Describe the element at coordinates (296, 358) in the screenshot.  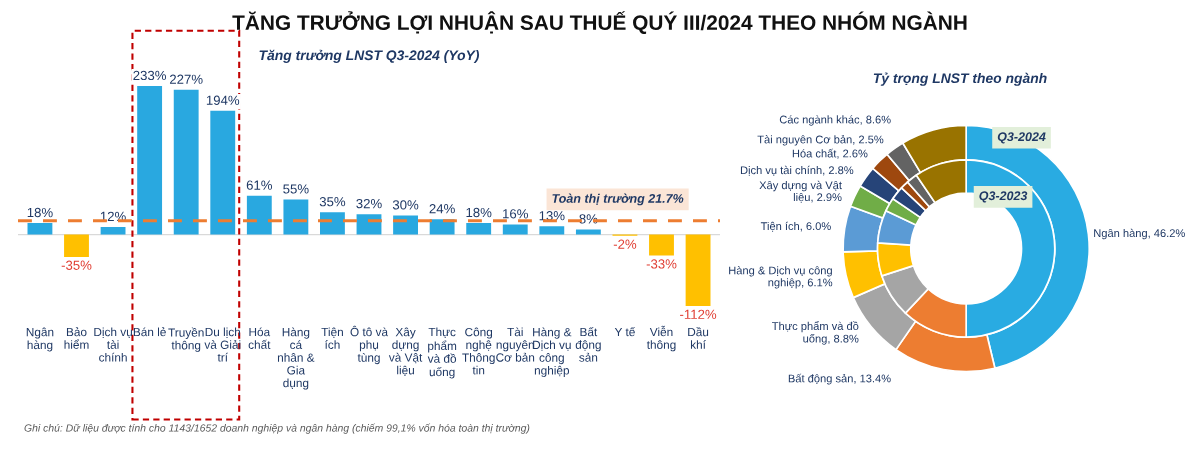
I see `x-tick-label: Hàng cá nhân & Gia dụng` at that location.